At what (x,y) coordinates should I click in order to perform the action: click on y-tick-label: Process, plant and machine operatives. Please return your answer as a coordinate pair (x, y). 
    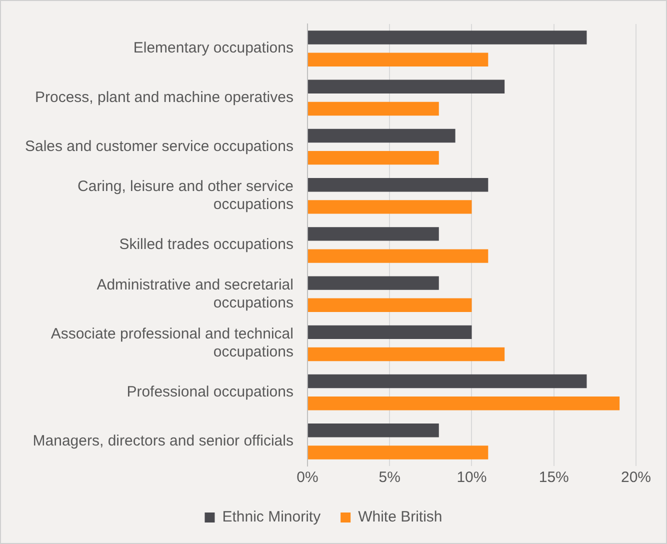
    Looking at the image, I should click on (164, 97).